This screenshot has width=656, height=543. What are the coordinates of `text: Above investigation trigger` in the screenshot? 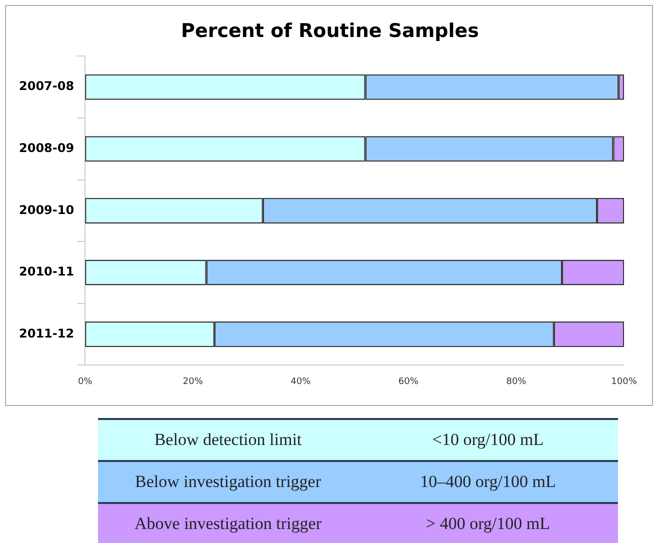 It's located at (228, 523).